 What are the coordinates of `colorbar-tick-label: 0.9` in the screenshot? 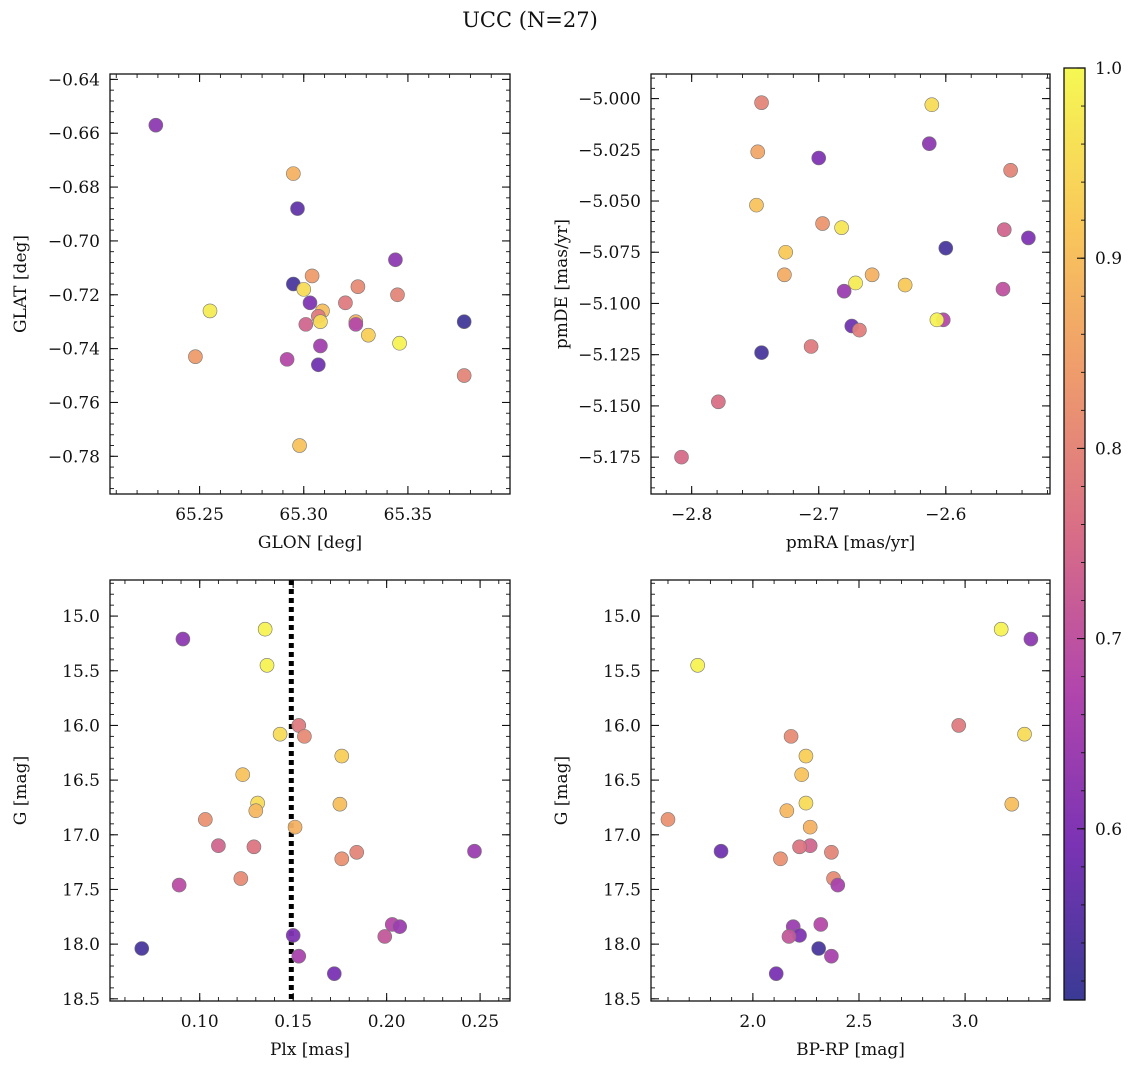 It's located at (1108, 259).